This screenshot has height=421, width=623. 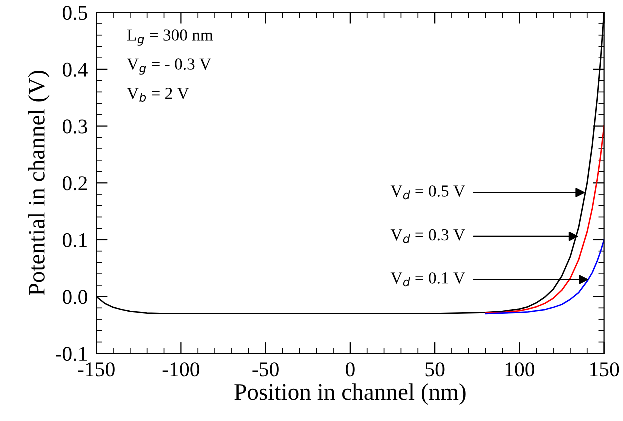 What do you see at coordinates (520, 369) in the screenshot?
I see `x-tick-label: 100` at bounding box center [520, 369].